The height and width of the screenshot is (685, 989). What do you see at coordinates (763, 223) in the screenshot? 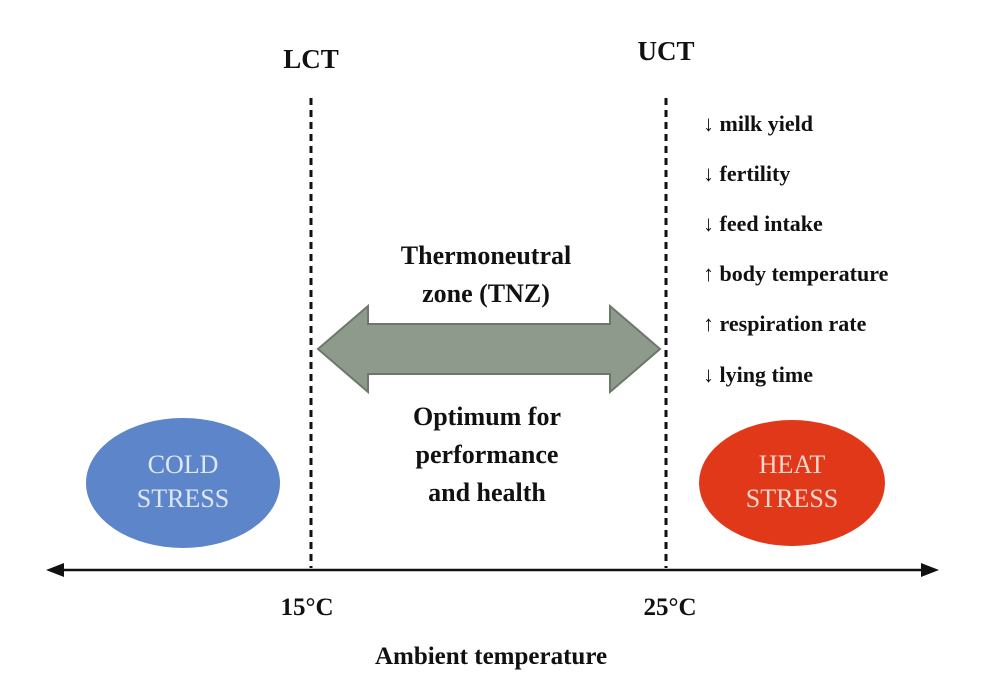
I see `heat-effect-feed-intake: ↓ feed intake` at bounding box center [763, 223].